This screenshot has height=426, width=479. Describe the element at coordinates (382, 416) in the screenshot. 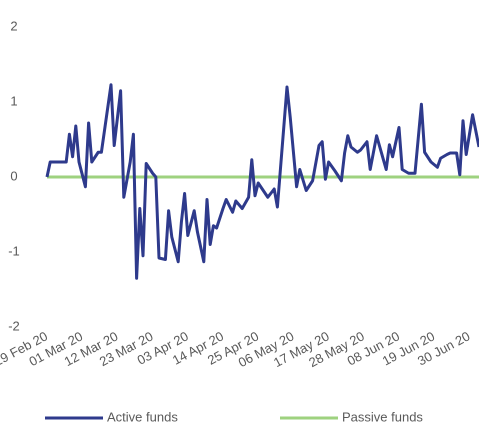

I see `legend-label: Passive funds` at that location.